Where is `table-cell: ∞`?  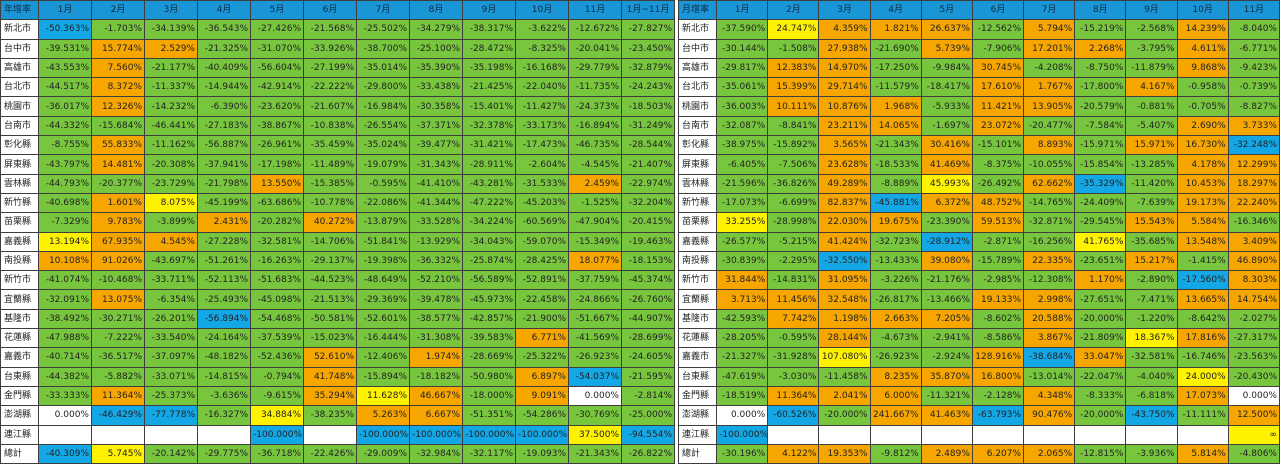 table-cell: ∞ is located at coordinates (1253, 434).